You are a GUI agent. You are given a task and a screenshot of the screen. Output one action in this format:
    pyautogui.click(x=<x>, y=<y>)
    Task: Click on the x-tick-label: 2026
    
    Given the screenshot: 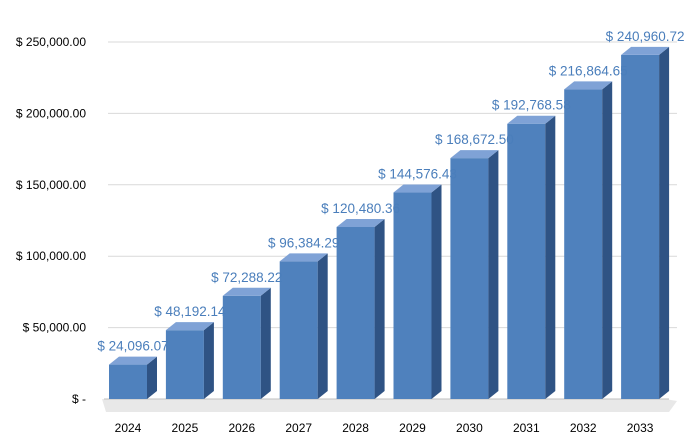 What is the action you would take?
    pyautogui.click(x=241, y=428)
    